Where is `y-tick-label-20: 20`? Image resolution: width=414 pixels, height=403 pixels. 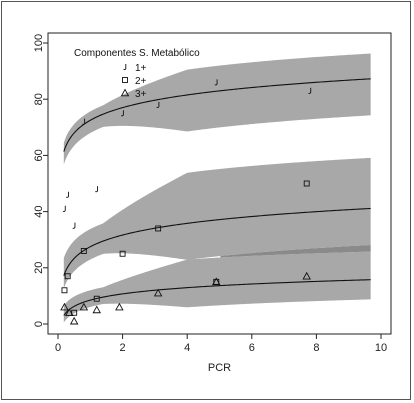 y-tick-label-20: 20 is located at coordinates (39, 268).